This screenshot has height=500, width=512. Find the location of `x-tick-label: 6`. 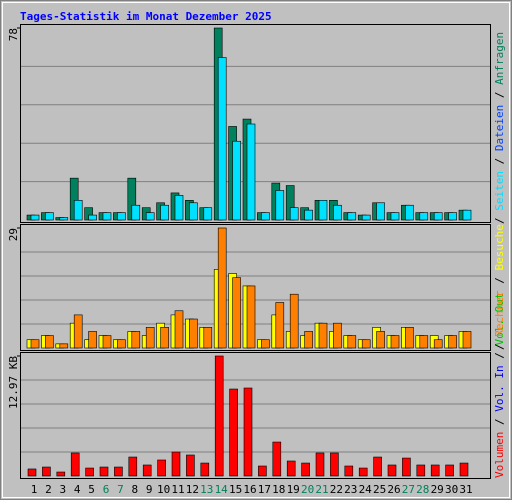

x-tick-label: 6 is located at coordinates (106, 489).